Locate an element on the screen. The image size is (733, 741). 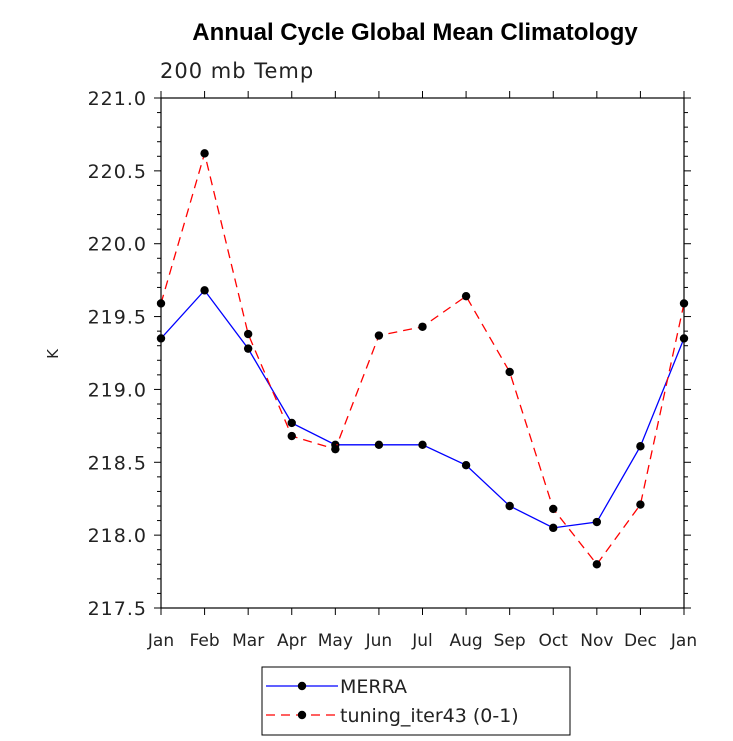
y-tick-label: 219.0 is located at coordinates (117, 390).